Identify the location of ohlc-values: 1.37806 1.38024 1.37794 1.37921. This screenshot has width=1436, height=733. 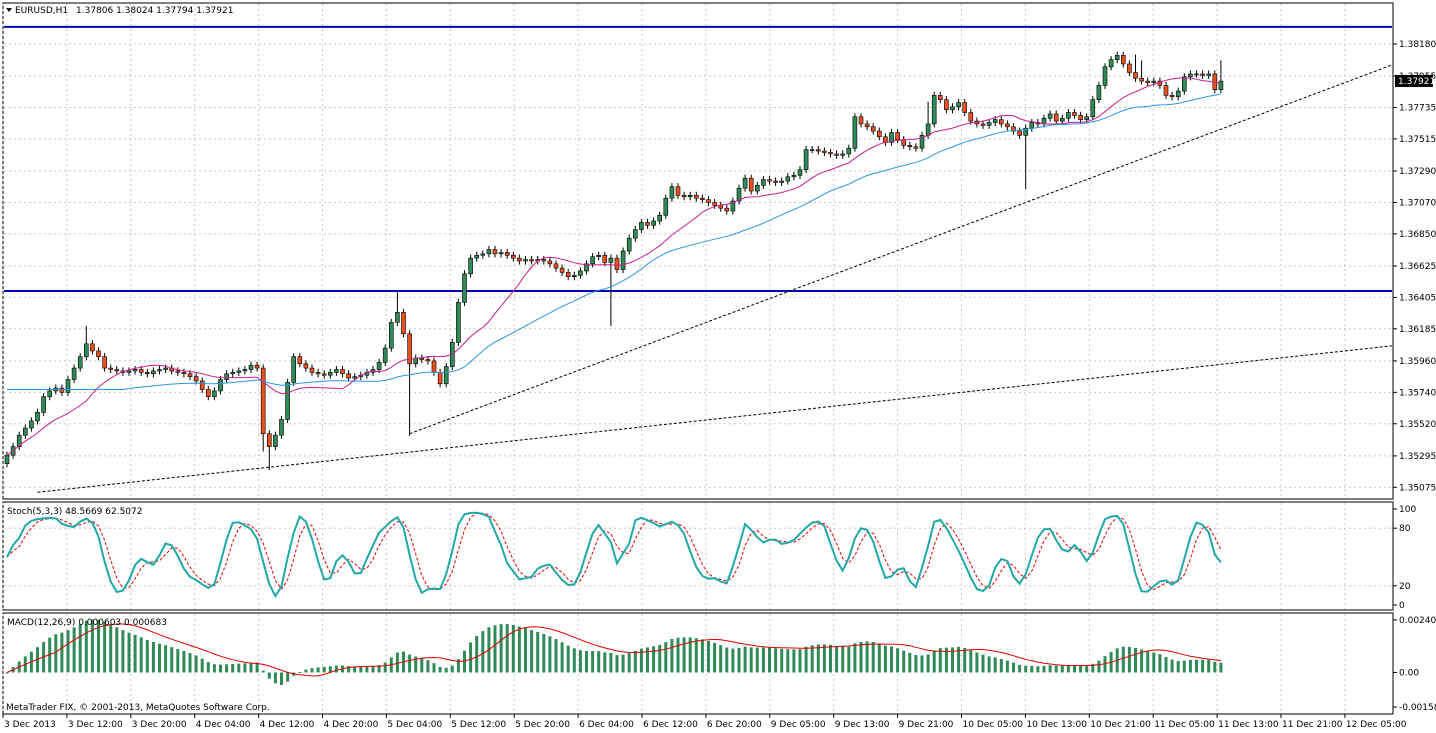
(154, 11).